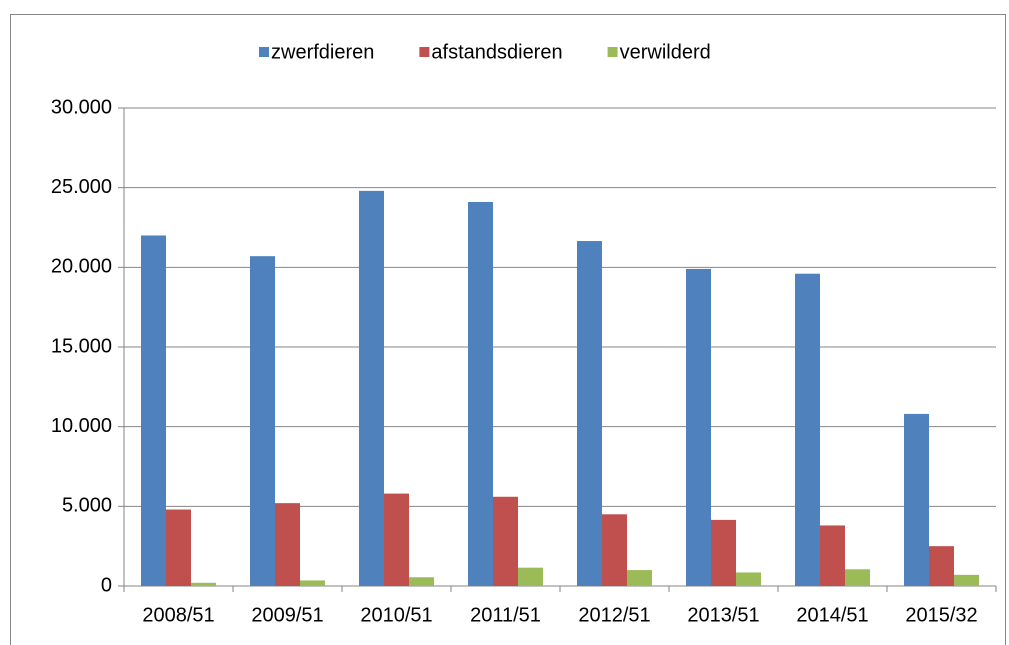  I want to click on legend-label: verwilderd, so click(665, 52).